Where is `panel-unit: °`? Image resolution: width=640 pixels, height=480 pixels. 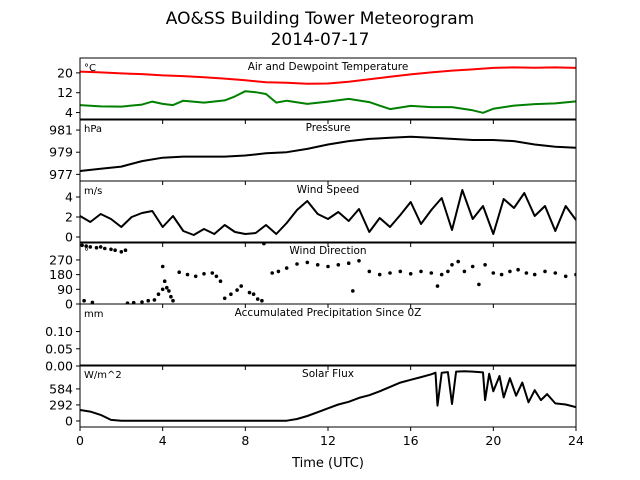
panel-unit: ° is located at coordinates (86, 252).